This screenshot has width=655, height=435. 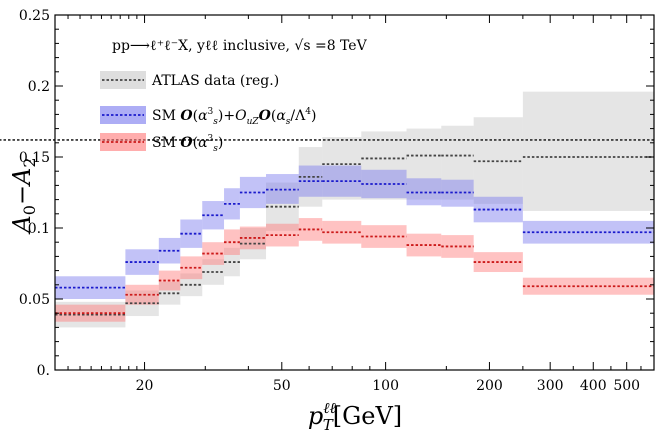 What do you see at coordinates (34, 300) in the screenshot?
I see `y-tick-label-1: 0.05` at bounding box center [34, 300].